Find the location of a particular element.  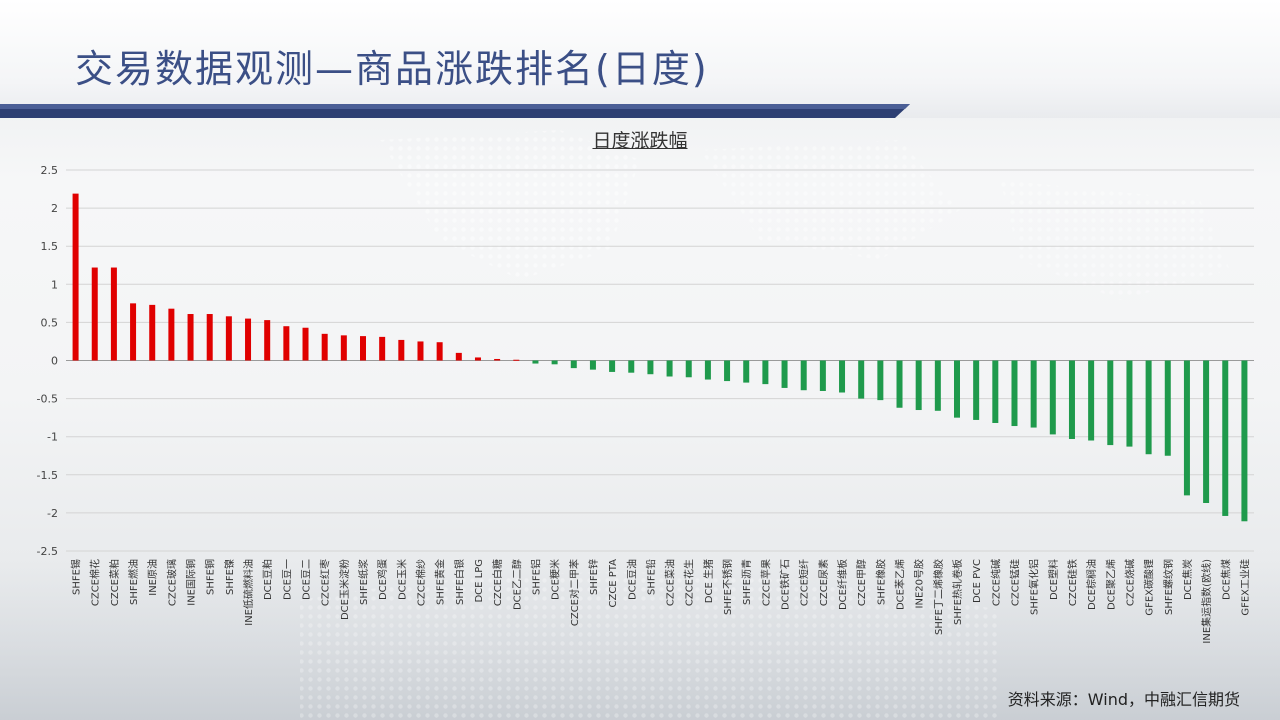

x-category-label: DCE鸡蛋 is located at coordinates (382, 579).